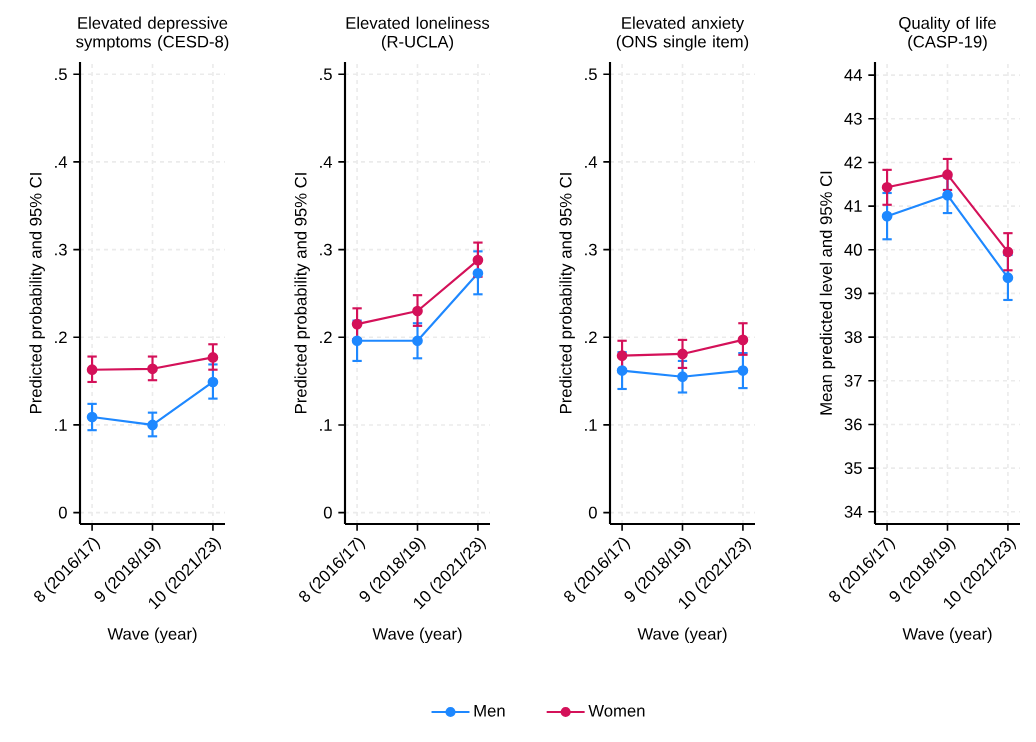 The height and width of the screenshot is (742, 1036). What do you see at coordinates (853, 468) in the screenshot?
I see `y-tick-label: 35` at bounding box center [853, 468].